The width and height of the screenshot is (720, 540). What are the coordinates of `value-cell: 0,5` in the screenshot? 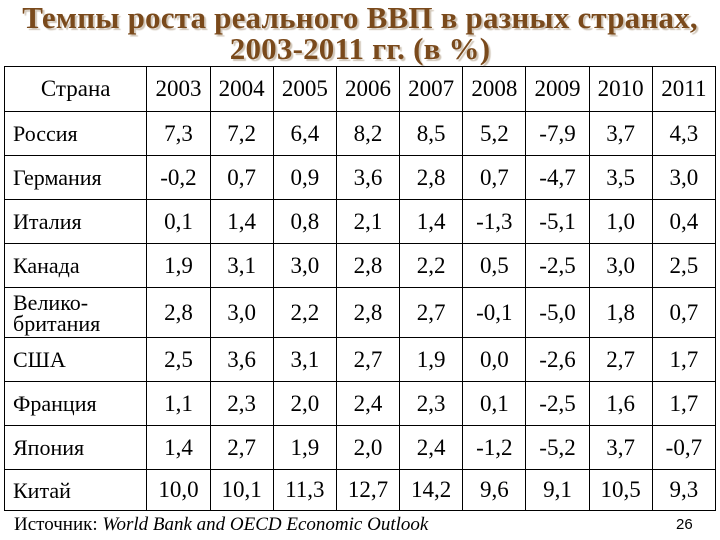 It's located at (494, 265).